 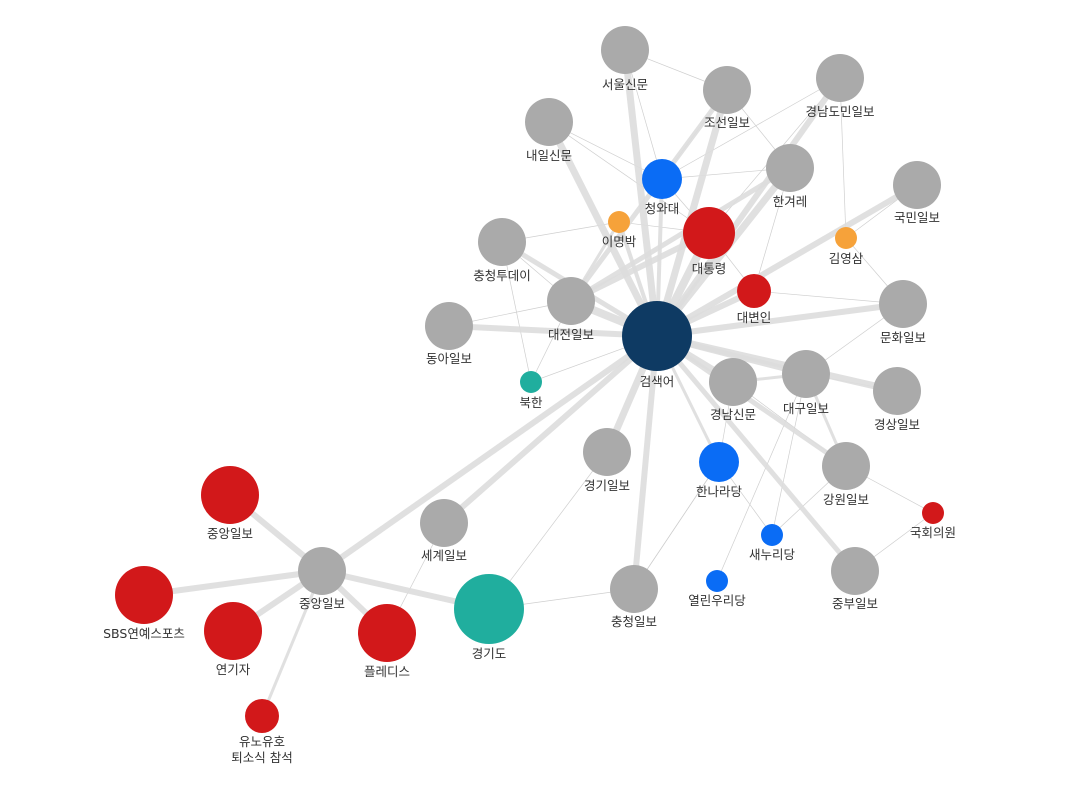 I want to click on node-label: 유노유호, so click(x=262, y=741).